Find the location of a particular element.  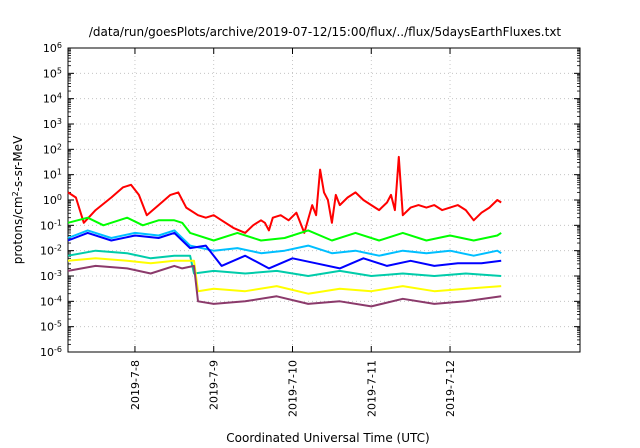

x-axis-label: Coordinated Universal Time (UTC) is located at coordinates (327, 438).